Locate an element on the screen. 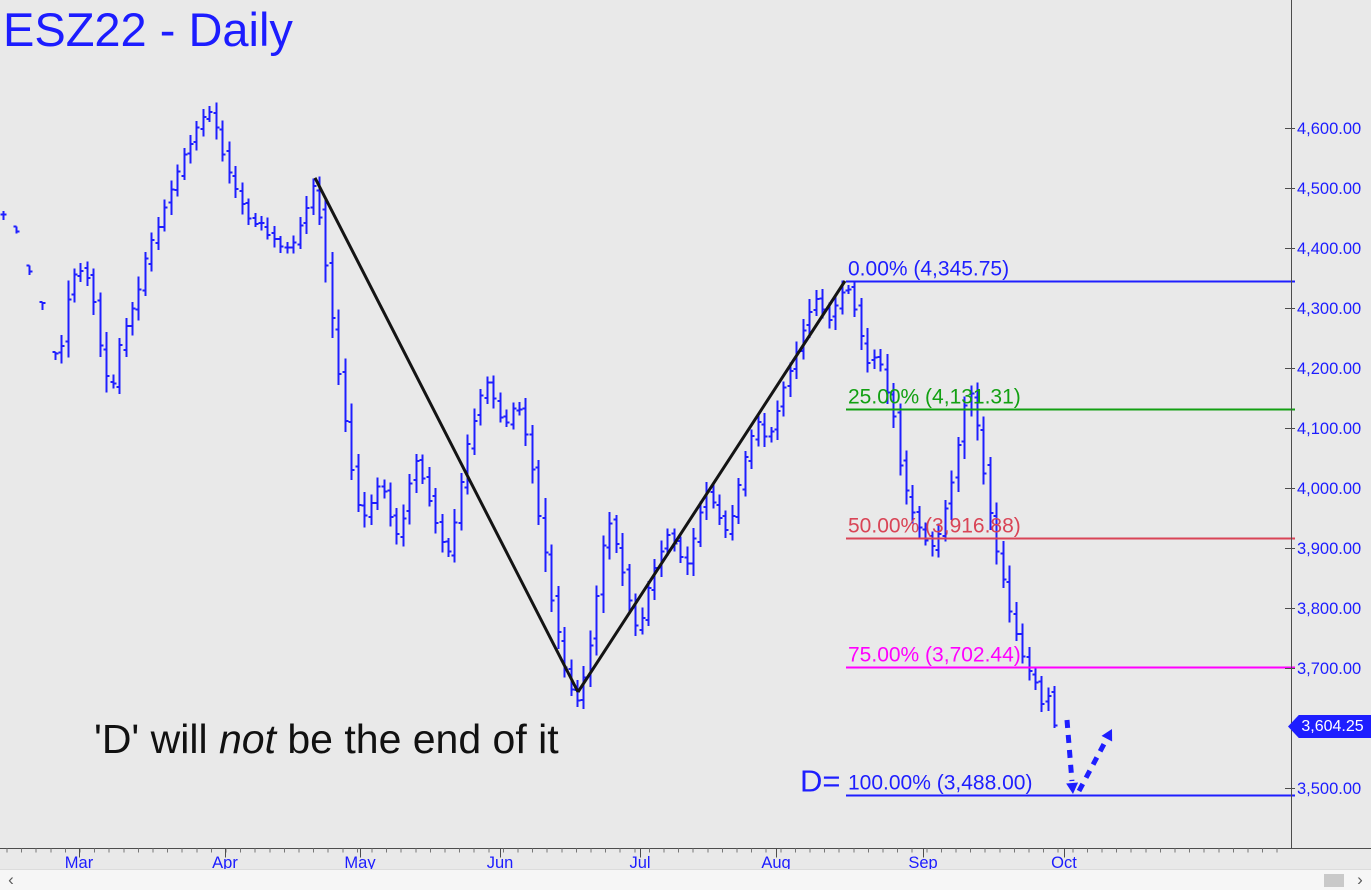  annotation-text-1: 'D' will is located at coordinates (156, 739).